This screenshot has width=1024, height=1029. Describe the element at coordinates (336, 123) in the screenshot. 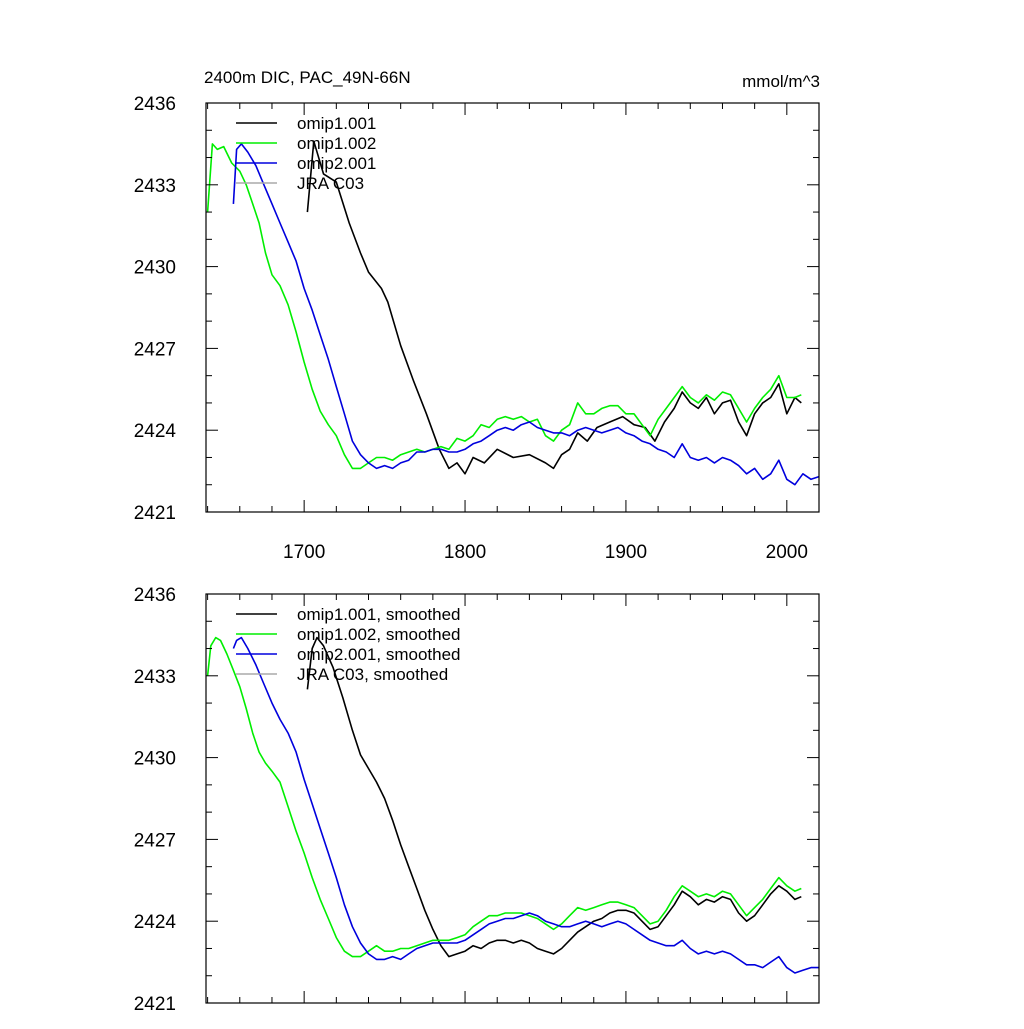

I see `legend-label-omip1-001: omip1.001` at that location.